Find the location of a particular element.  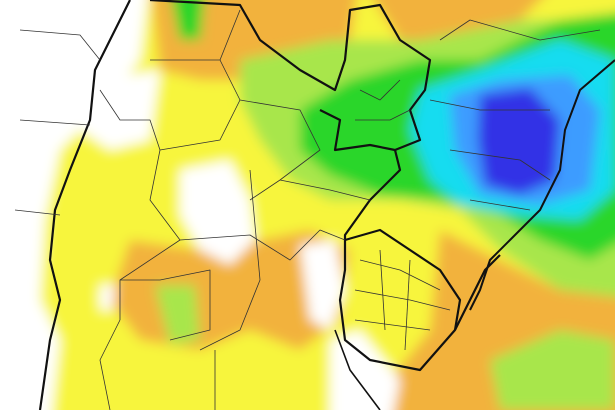

light-green-spot-south is located at coordinates (177, 315).